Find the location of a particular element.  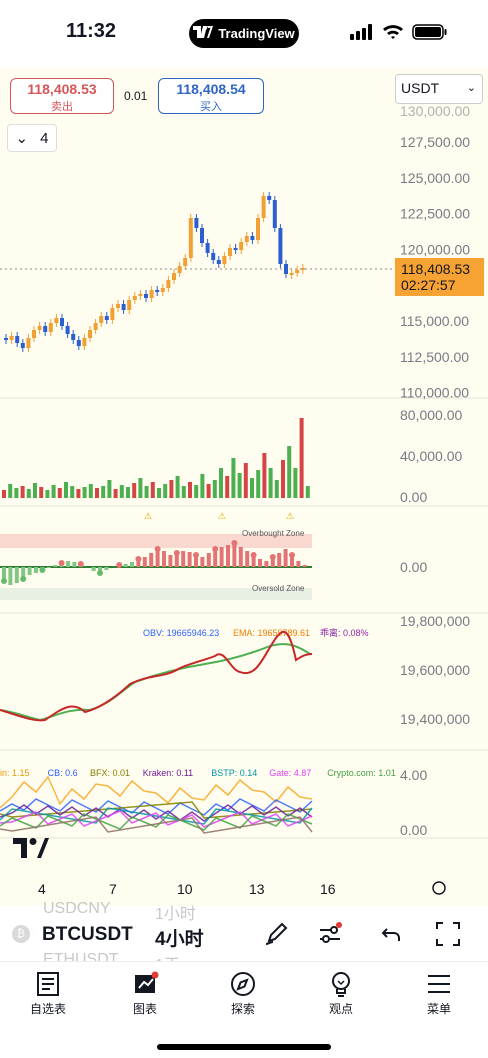

warning-icon: ⚠ is located at coordinates (222, 516).